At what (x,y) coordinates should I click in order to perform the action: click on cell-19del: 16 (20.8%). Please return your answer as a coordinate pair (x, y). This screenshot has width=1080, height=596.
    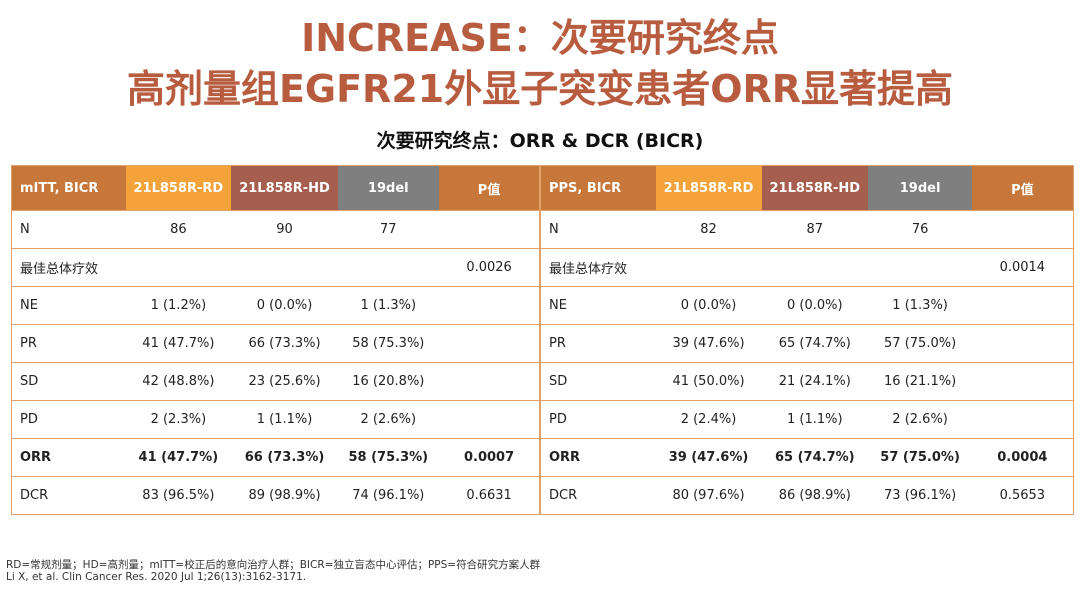
    Looking at the image, I should click on (388, 381).